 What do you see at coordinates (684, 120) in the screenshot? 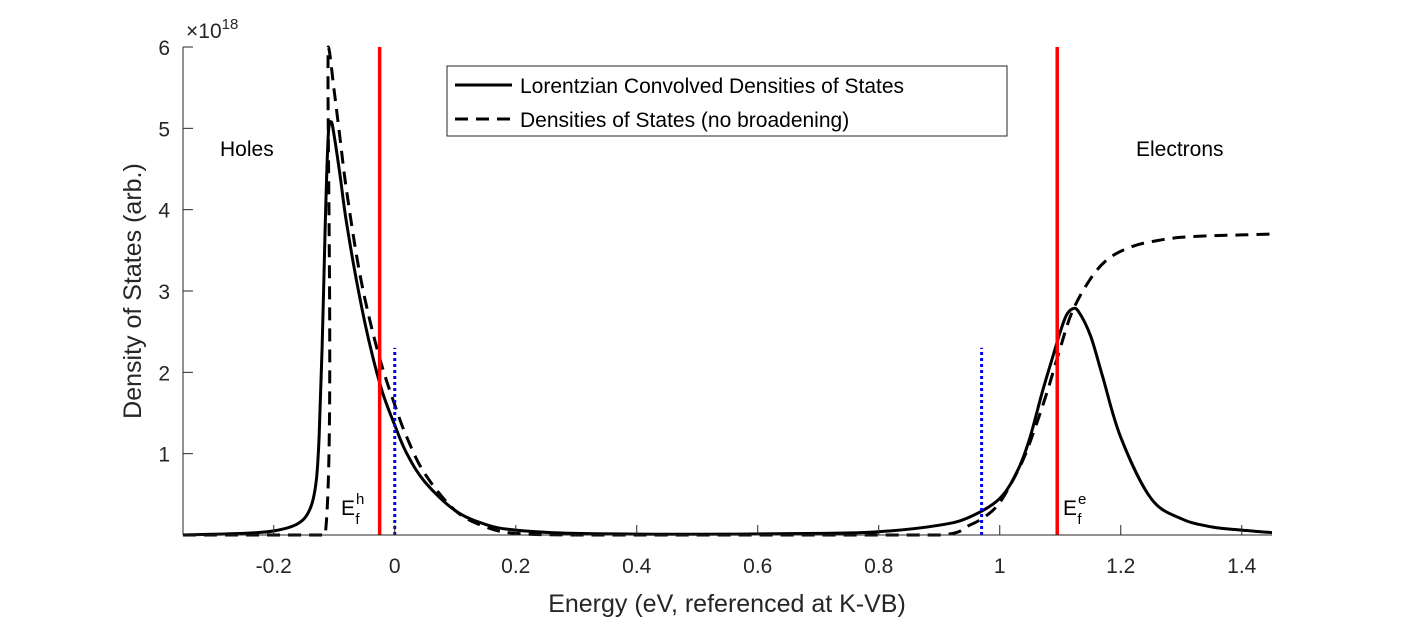
I see `legend-entry-unbroadened: Densities of States (no broadening)` at bounding box center [684, 120].